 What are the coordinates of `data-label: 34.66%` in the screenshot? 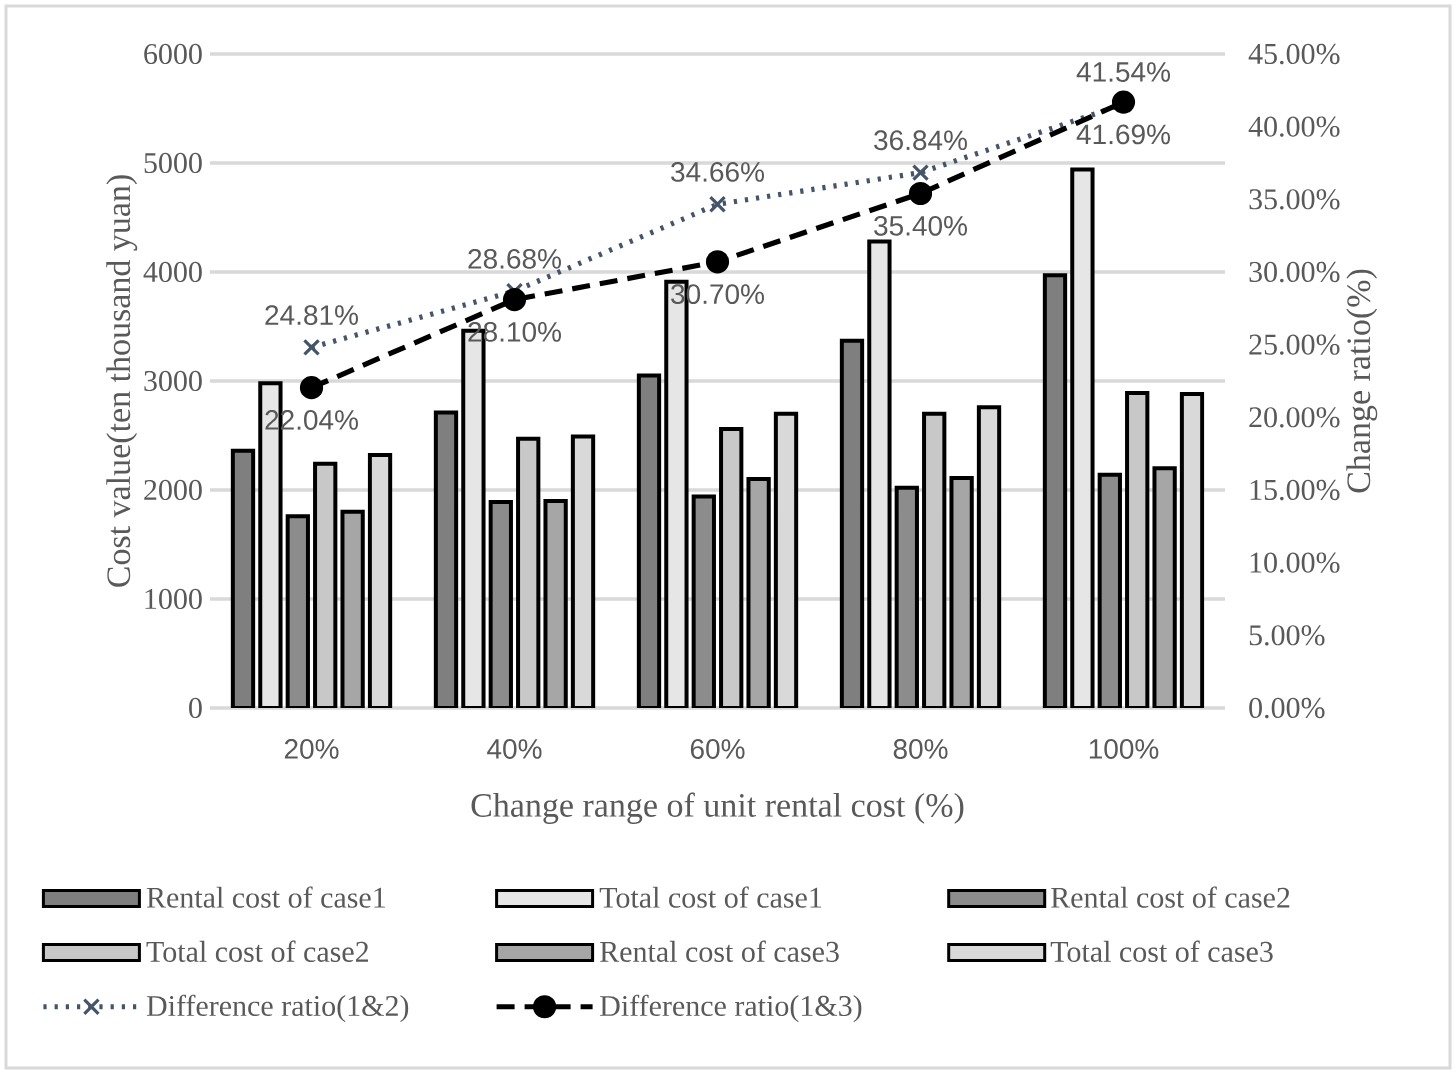 It's located at (717, 172).